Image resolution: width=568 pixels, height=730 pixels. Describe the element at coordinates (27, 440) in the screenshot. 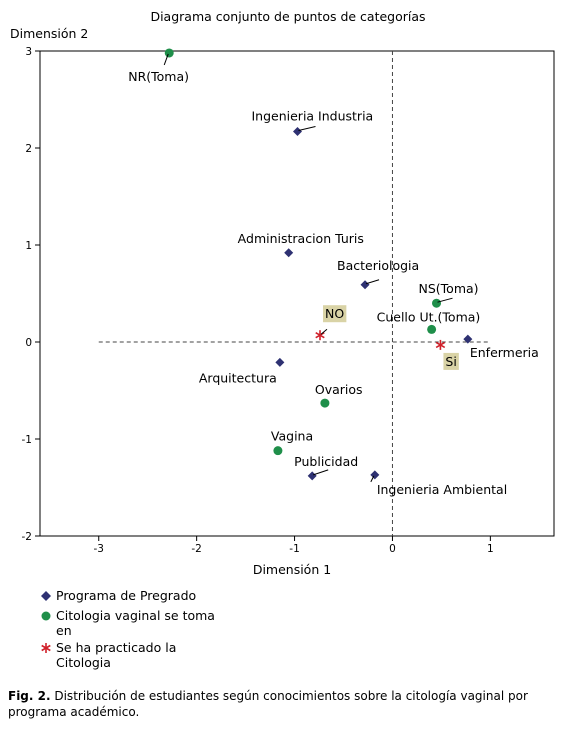

I see `y-tick-label: -1` at that location.